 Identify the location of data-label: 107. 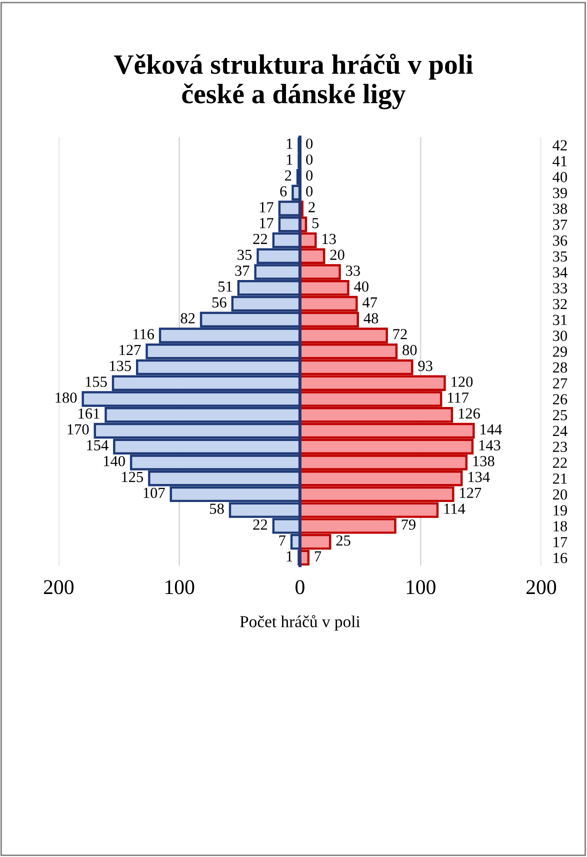
(154, 493).